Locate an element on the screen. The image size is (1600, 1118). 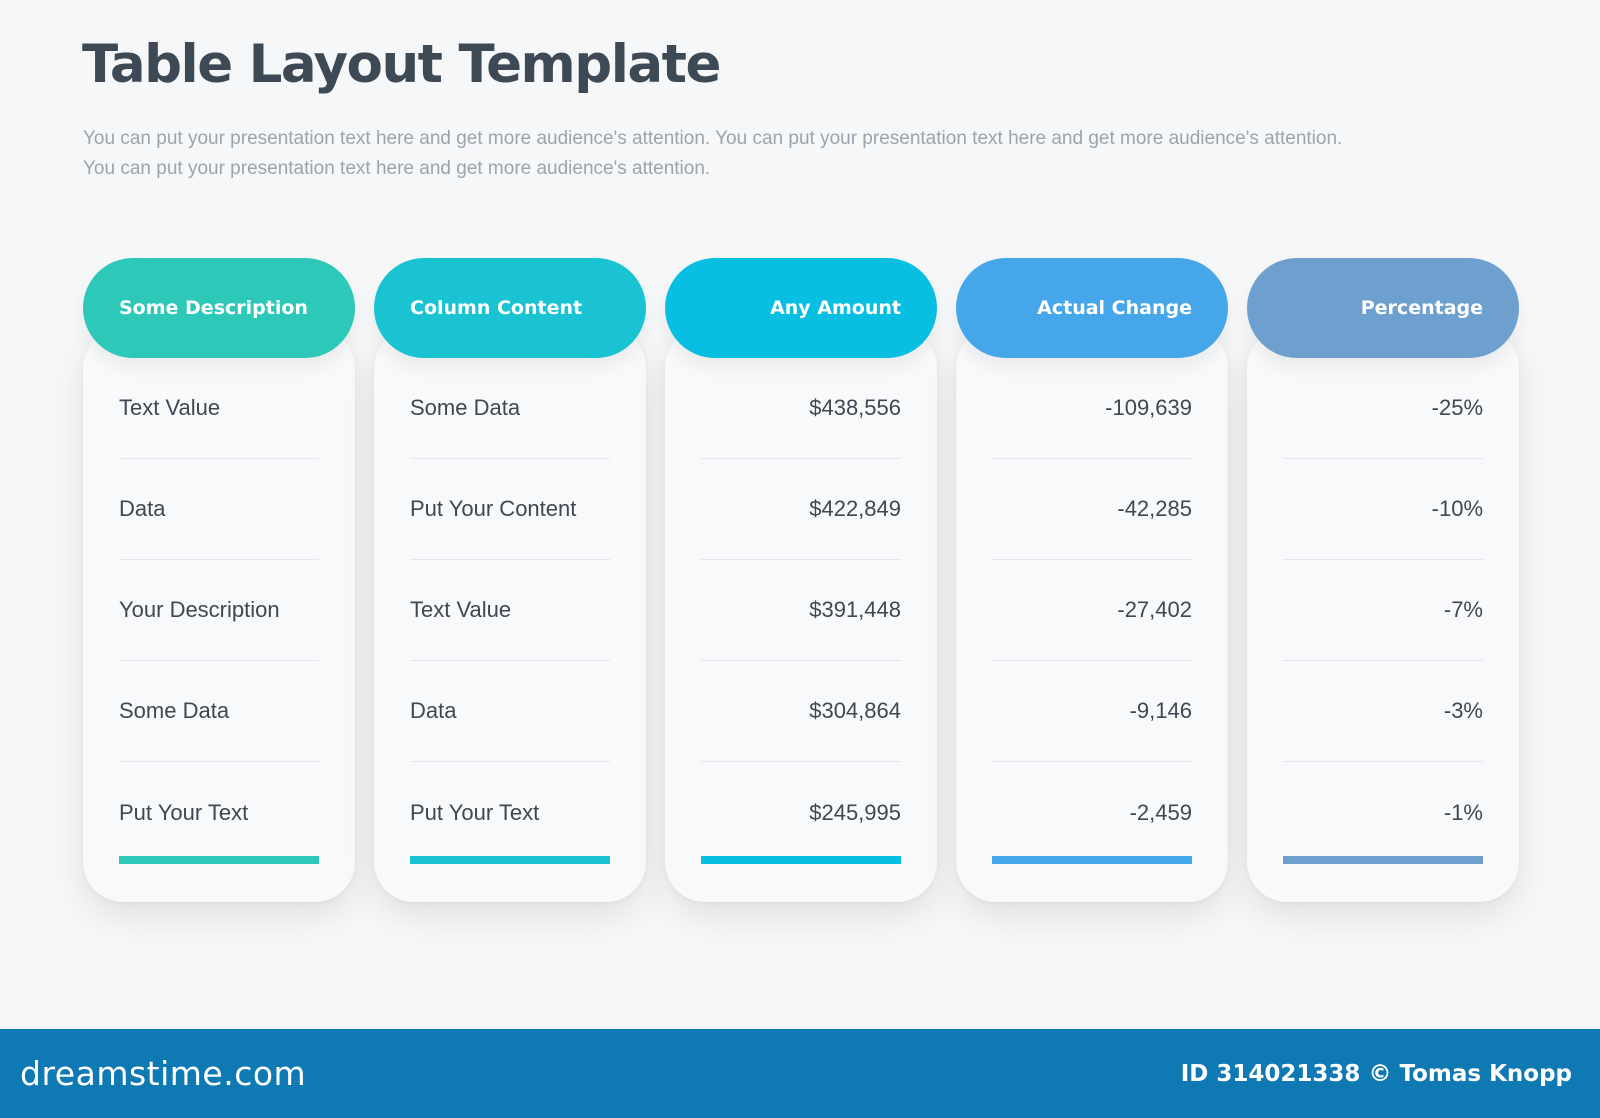
table-cell: -2,459 is located at coordinates (1160, 812).